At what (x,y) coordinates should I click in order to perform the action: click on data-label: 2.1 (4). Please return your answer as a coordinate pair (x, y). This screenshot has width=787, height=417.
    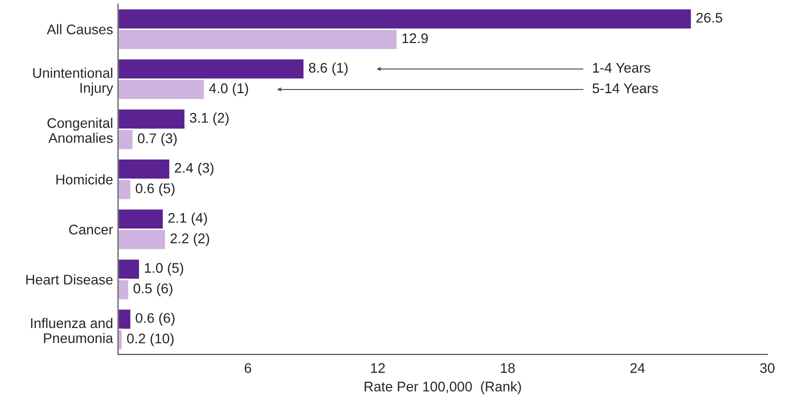
    Looking at the image, I should click on (187, 219).